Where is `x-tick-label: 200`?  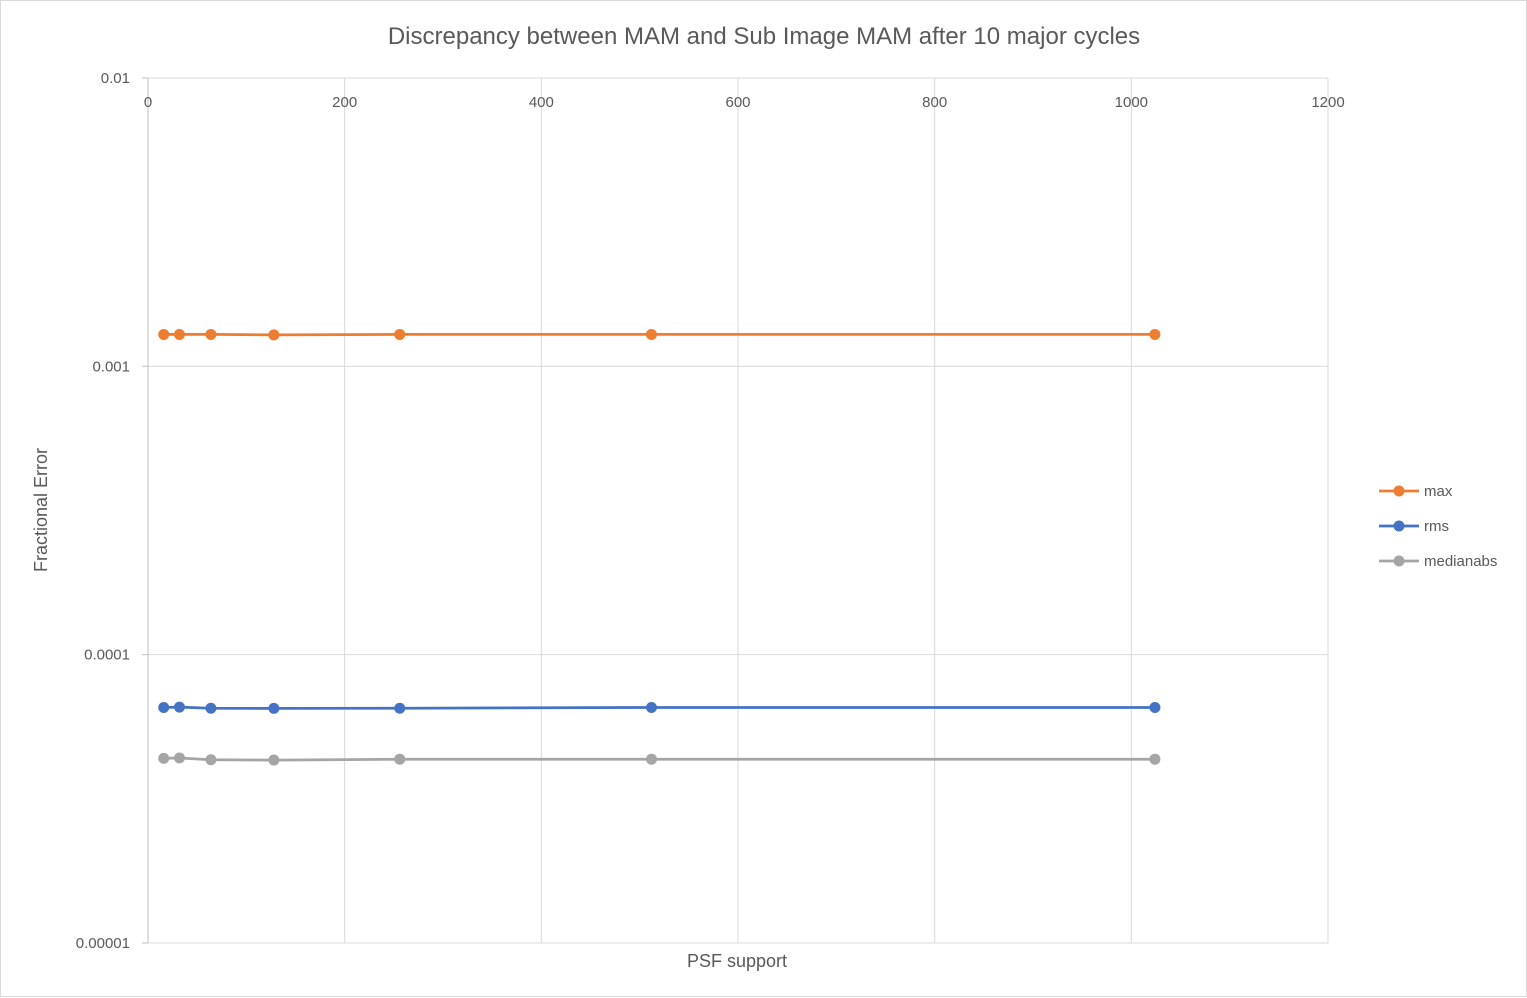 x-tick-label: 200 is located at coordinates (344, 102).